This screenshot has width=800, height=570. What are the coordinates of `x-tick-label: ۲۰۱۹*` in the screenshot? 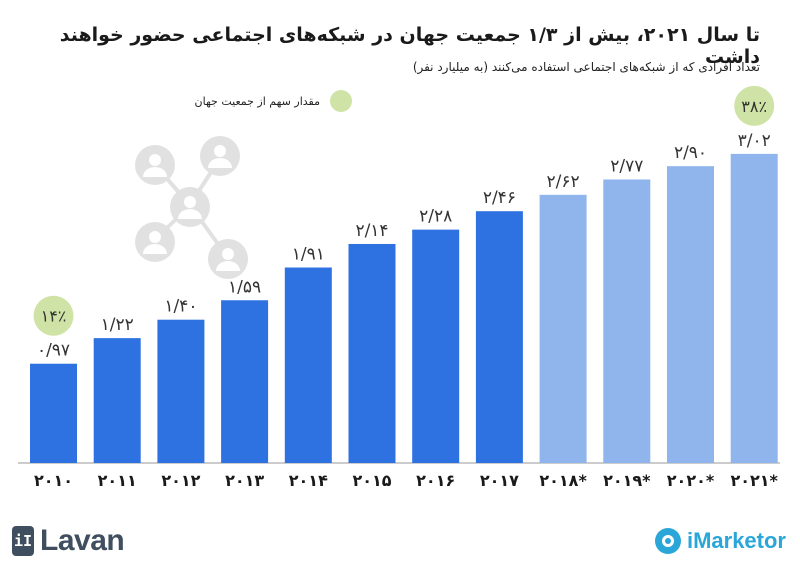 It's located at (627, 480).